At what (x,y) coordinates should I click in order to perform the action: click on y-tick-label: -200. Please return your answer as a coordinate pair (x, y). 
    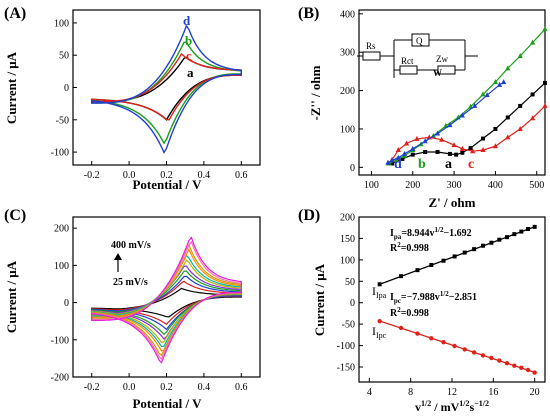
    Looking at the image, I should click on (60, 378).